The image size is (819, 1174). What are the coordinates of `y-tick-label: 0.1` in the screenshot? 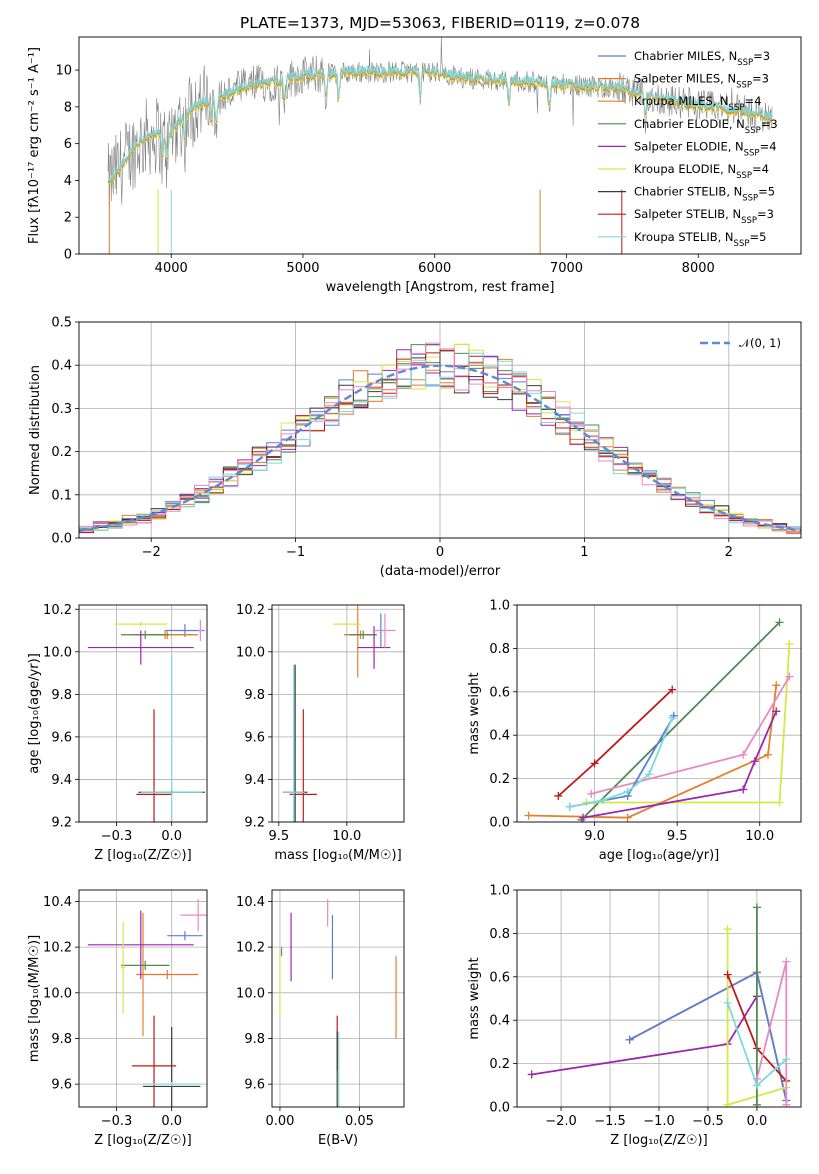 It's located at (61, 495).